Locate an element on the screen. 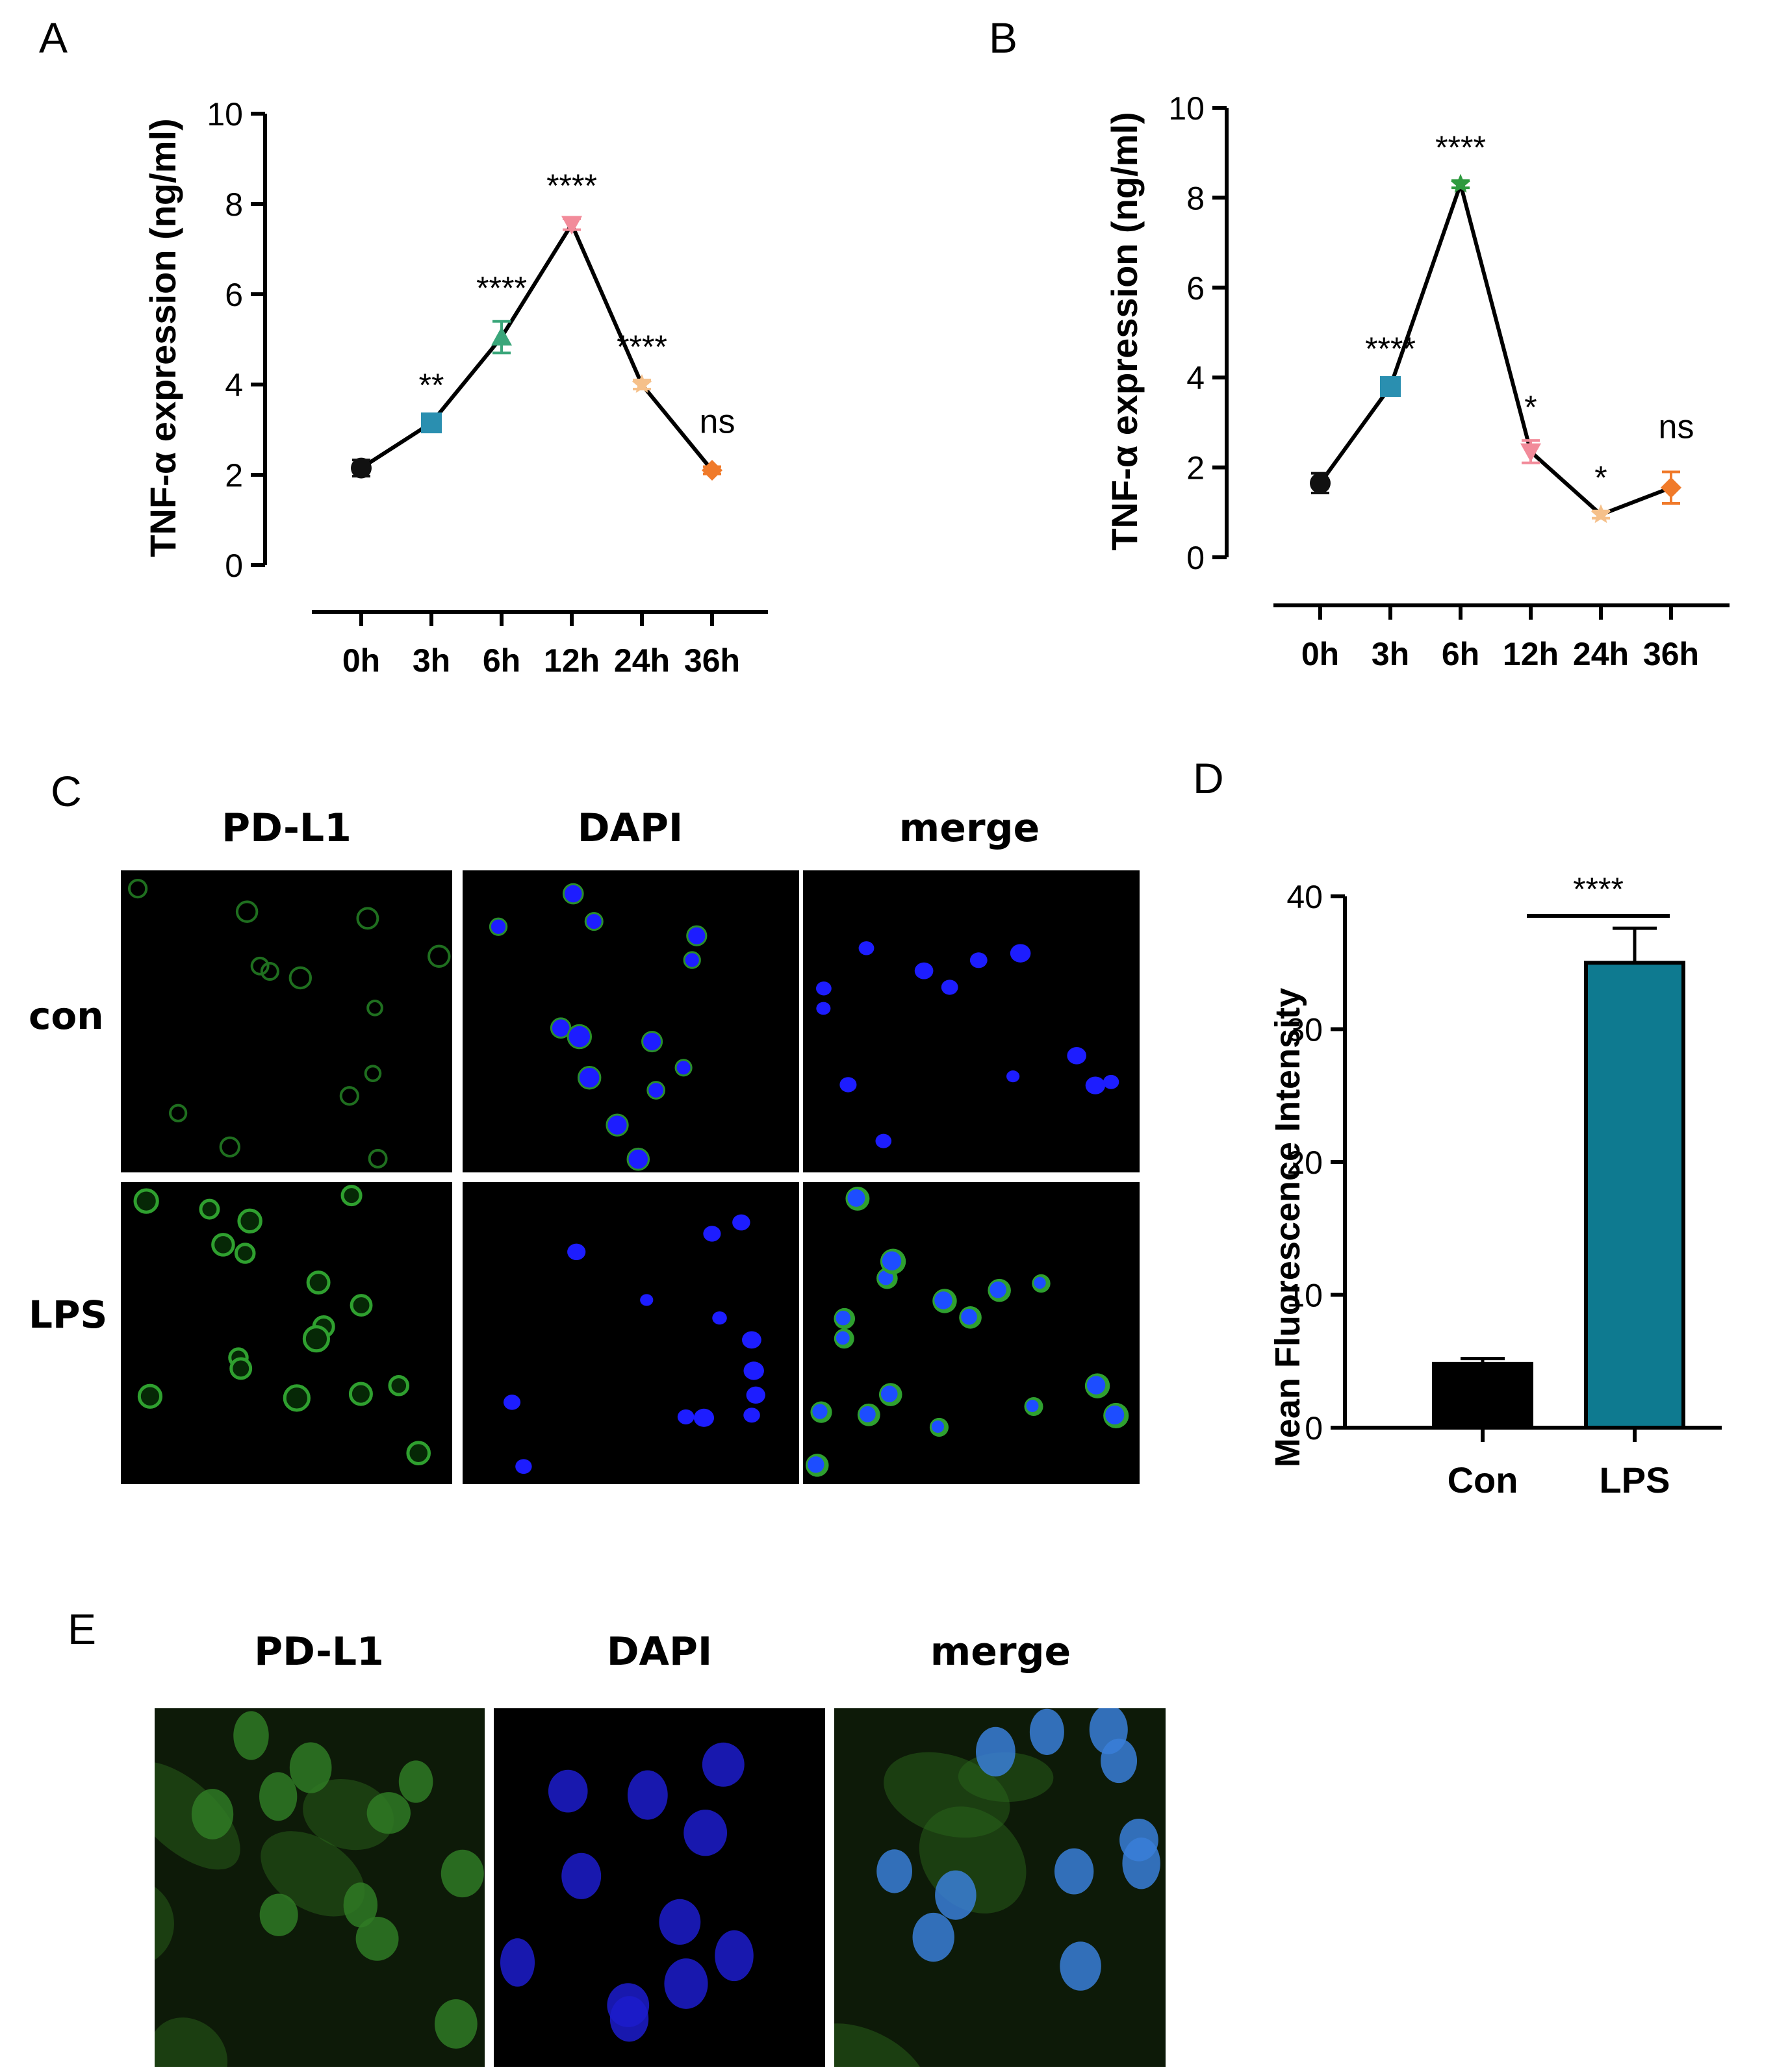 The height and width of the screenshot is (2072, 1788). micrograph-e-pdl1 is located at coordinates (320, 1888).